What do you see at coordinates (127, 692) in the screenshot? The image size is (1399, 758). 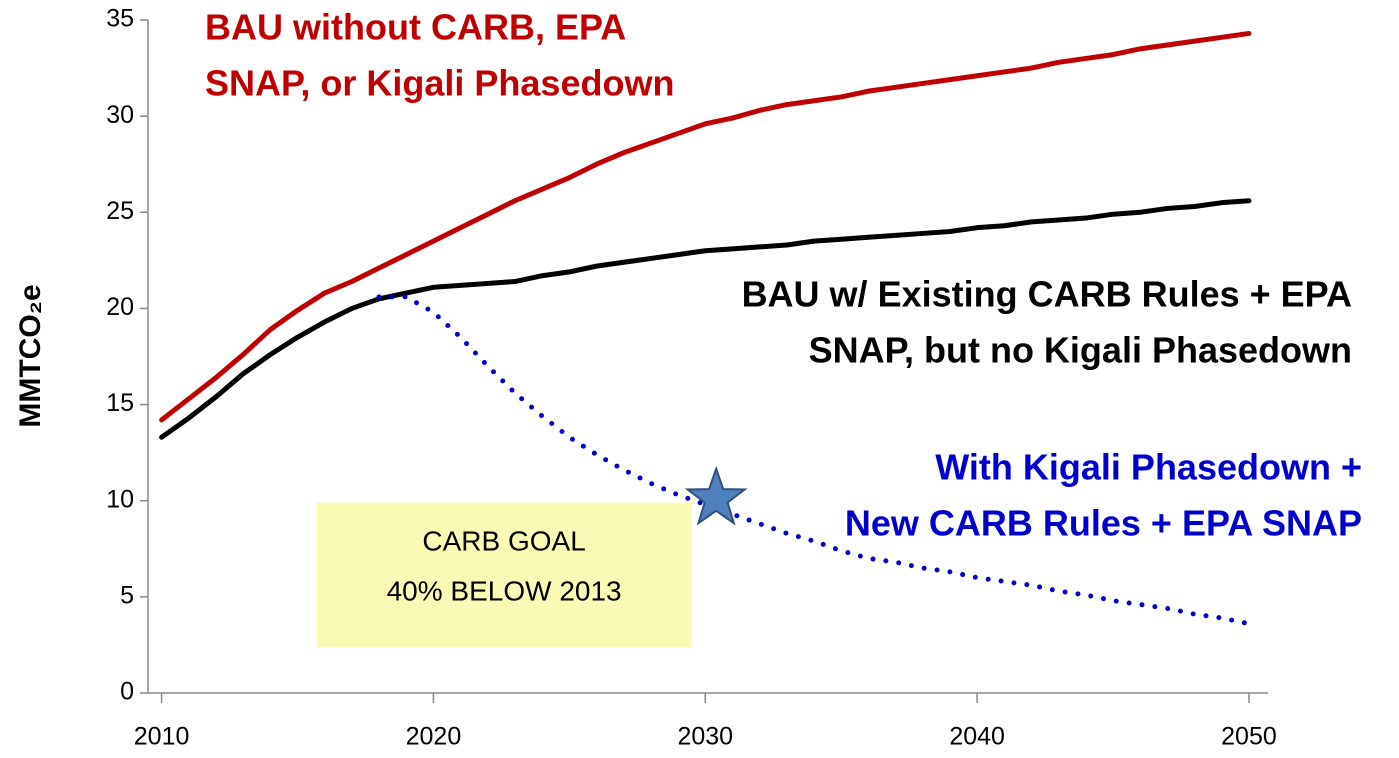 I see `y-tick-label: 0` at bounding box center [127, 692].